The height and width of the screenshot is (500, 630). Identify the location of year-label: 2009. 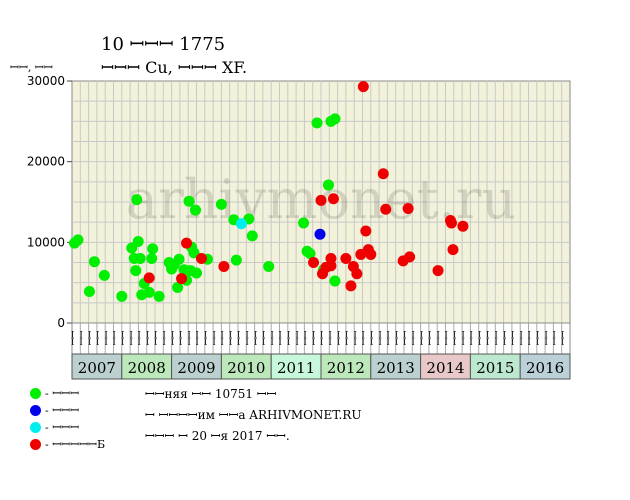
(196, 368).